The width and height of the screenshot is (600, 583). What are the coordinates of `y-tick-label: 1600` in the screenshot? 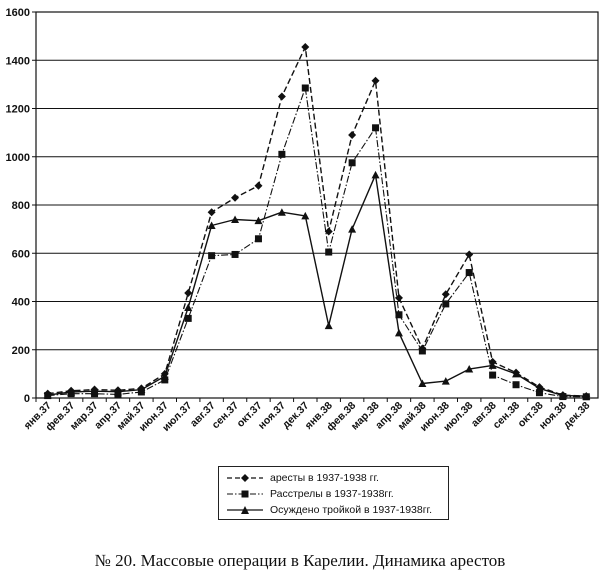 It's located at (18, 13).